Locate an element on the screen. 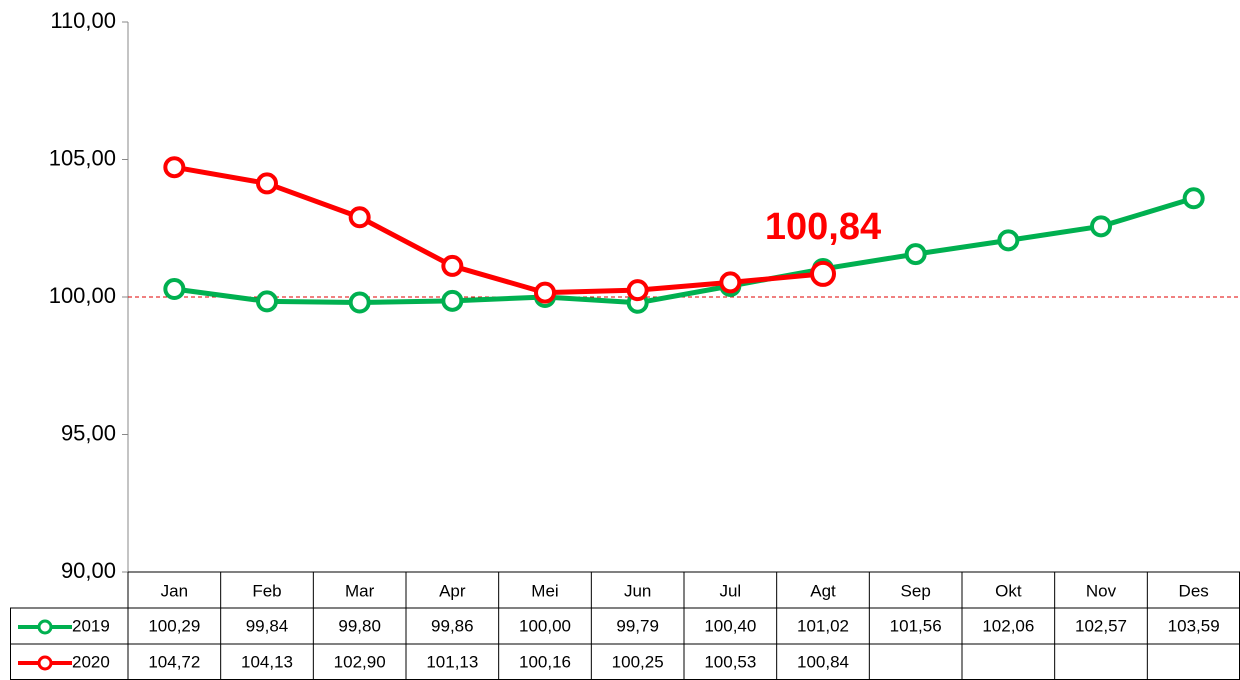  table-value: 102,06 is located at coordinates (1008, 625).